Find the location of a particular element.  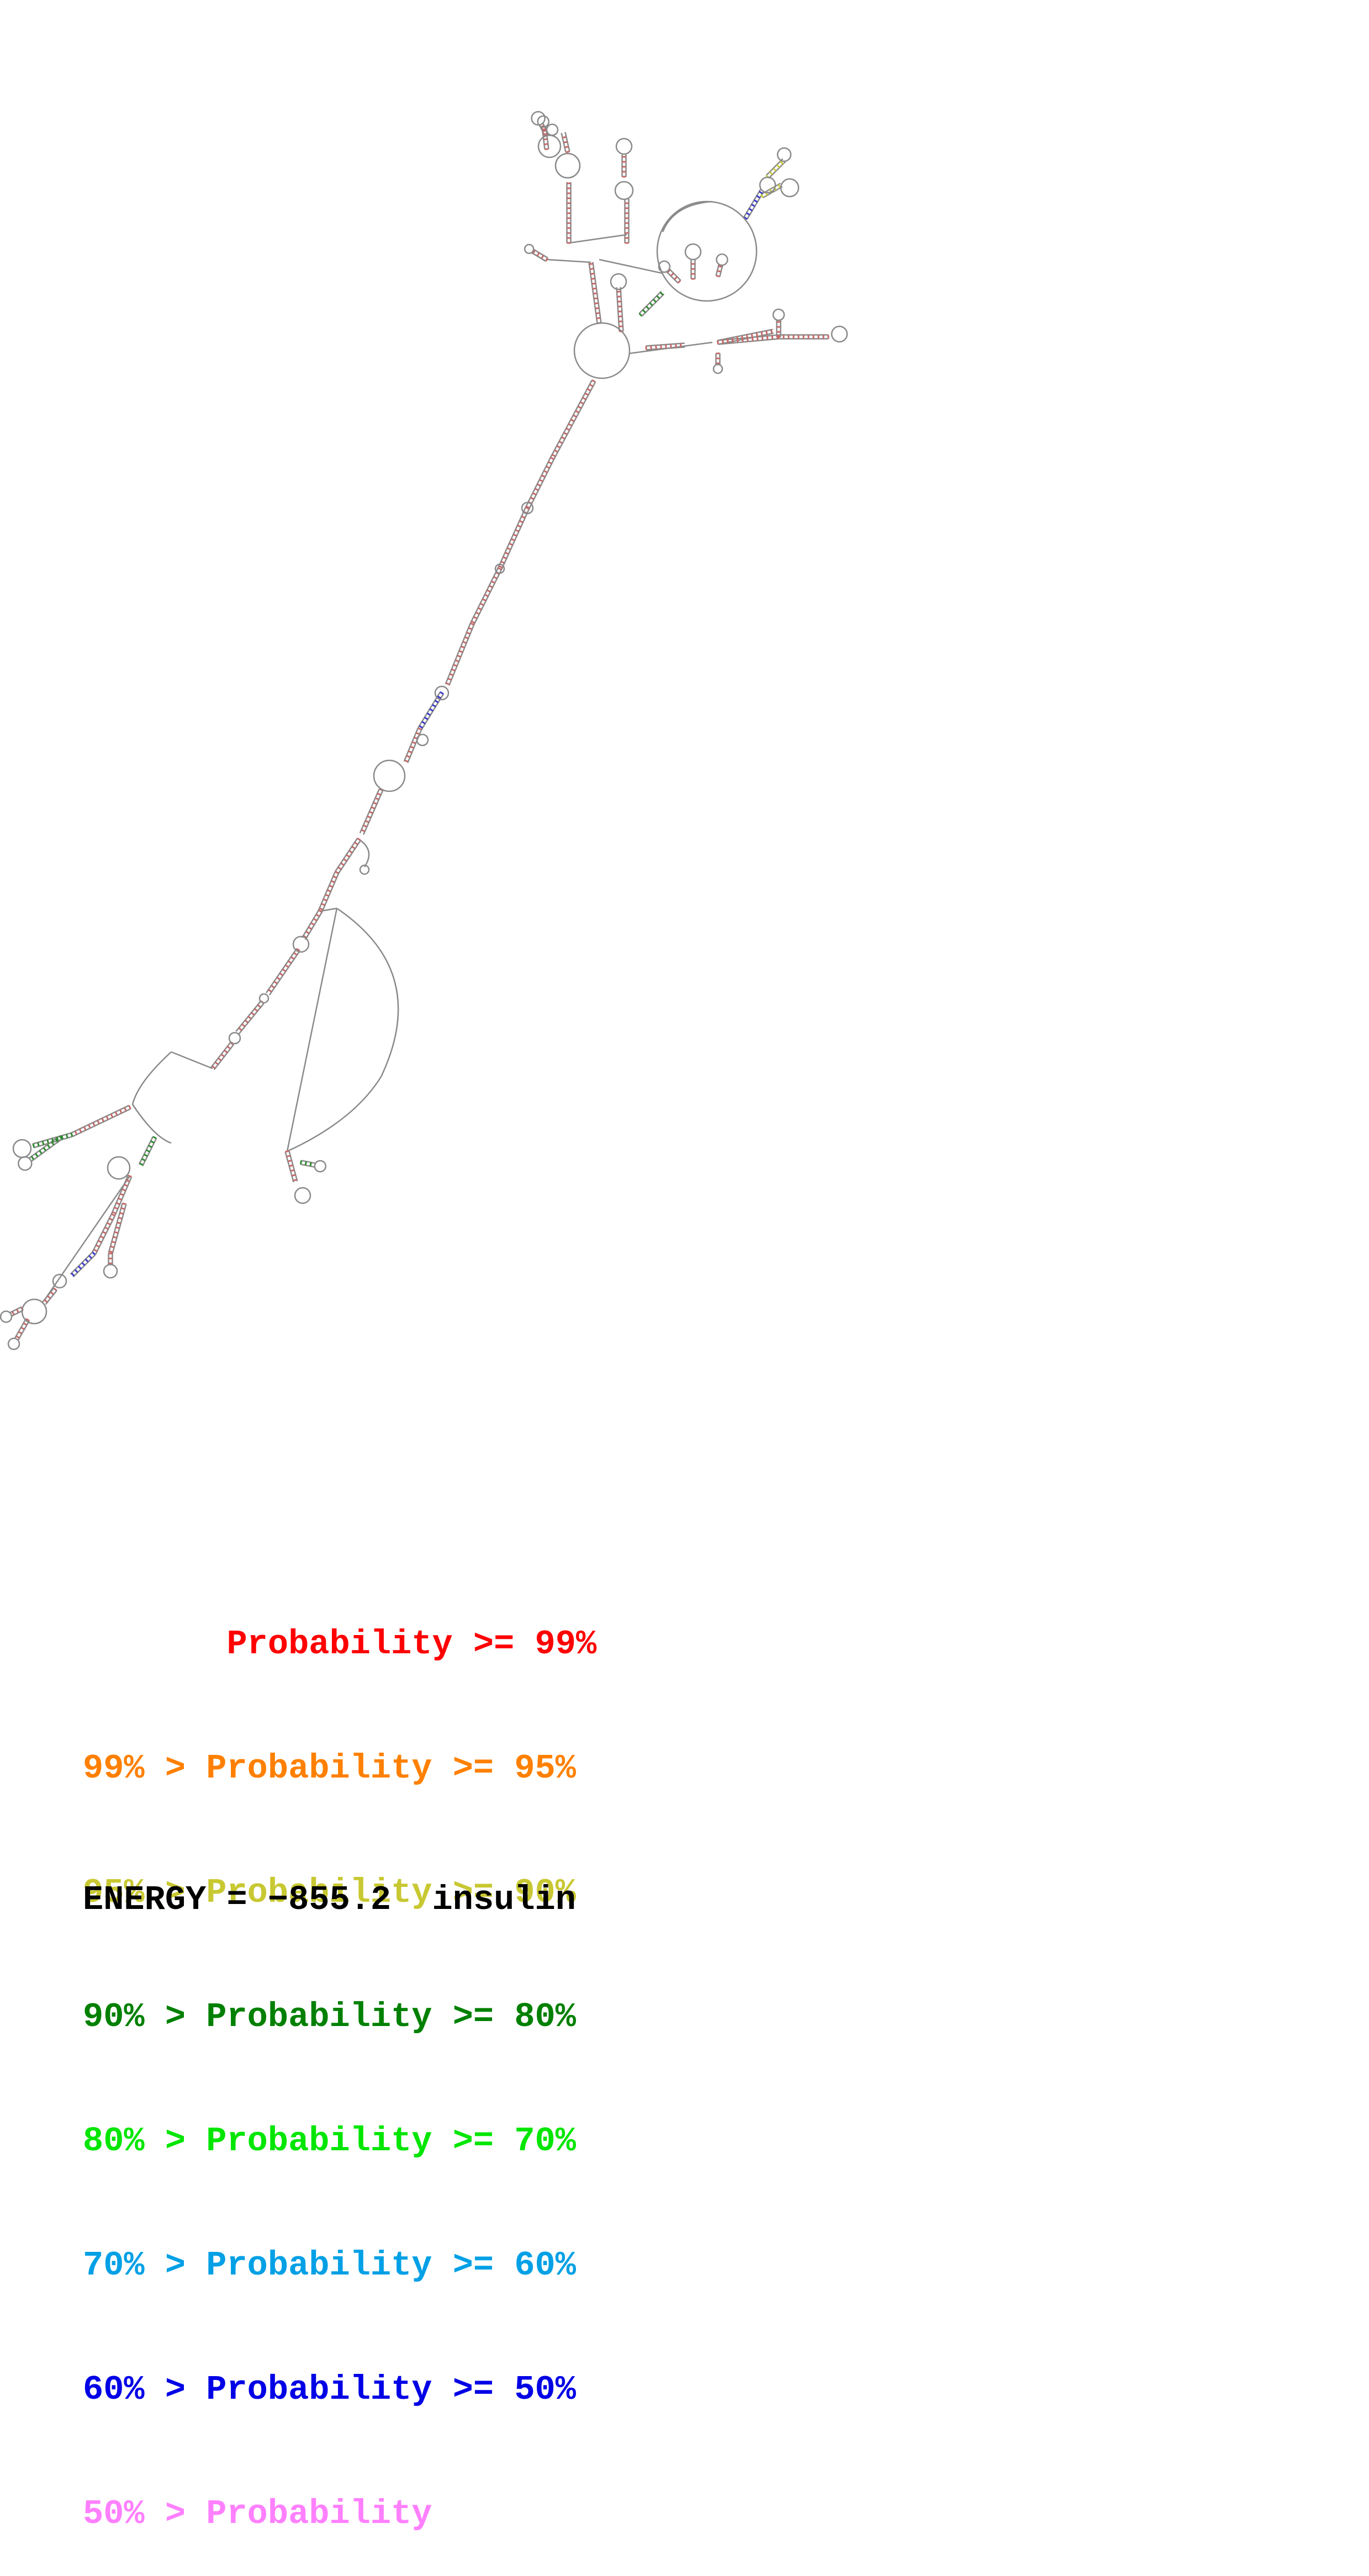

legend-prefix: 90% > is located at coordinates (145, 2017).